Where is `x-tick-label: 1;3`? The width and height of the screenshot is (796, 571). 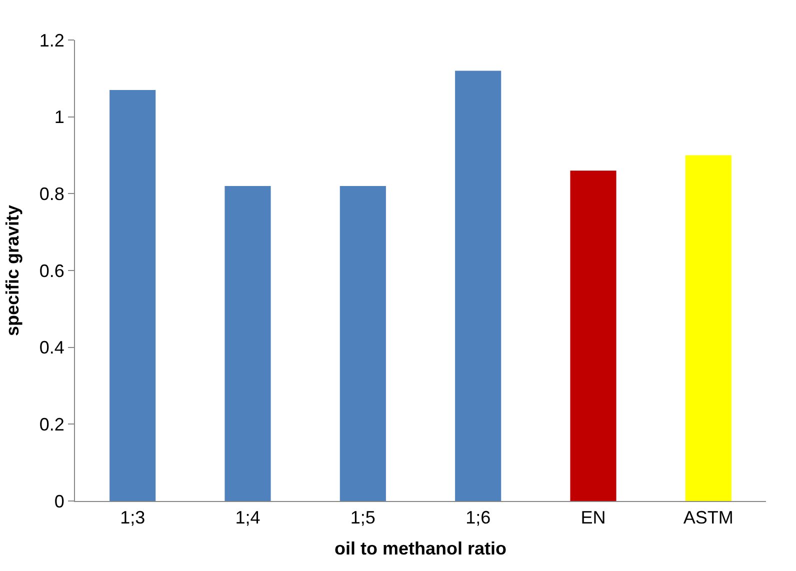
x-tick-label: 1;3 is located at coordinates (133, 518).